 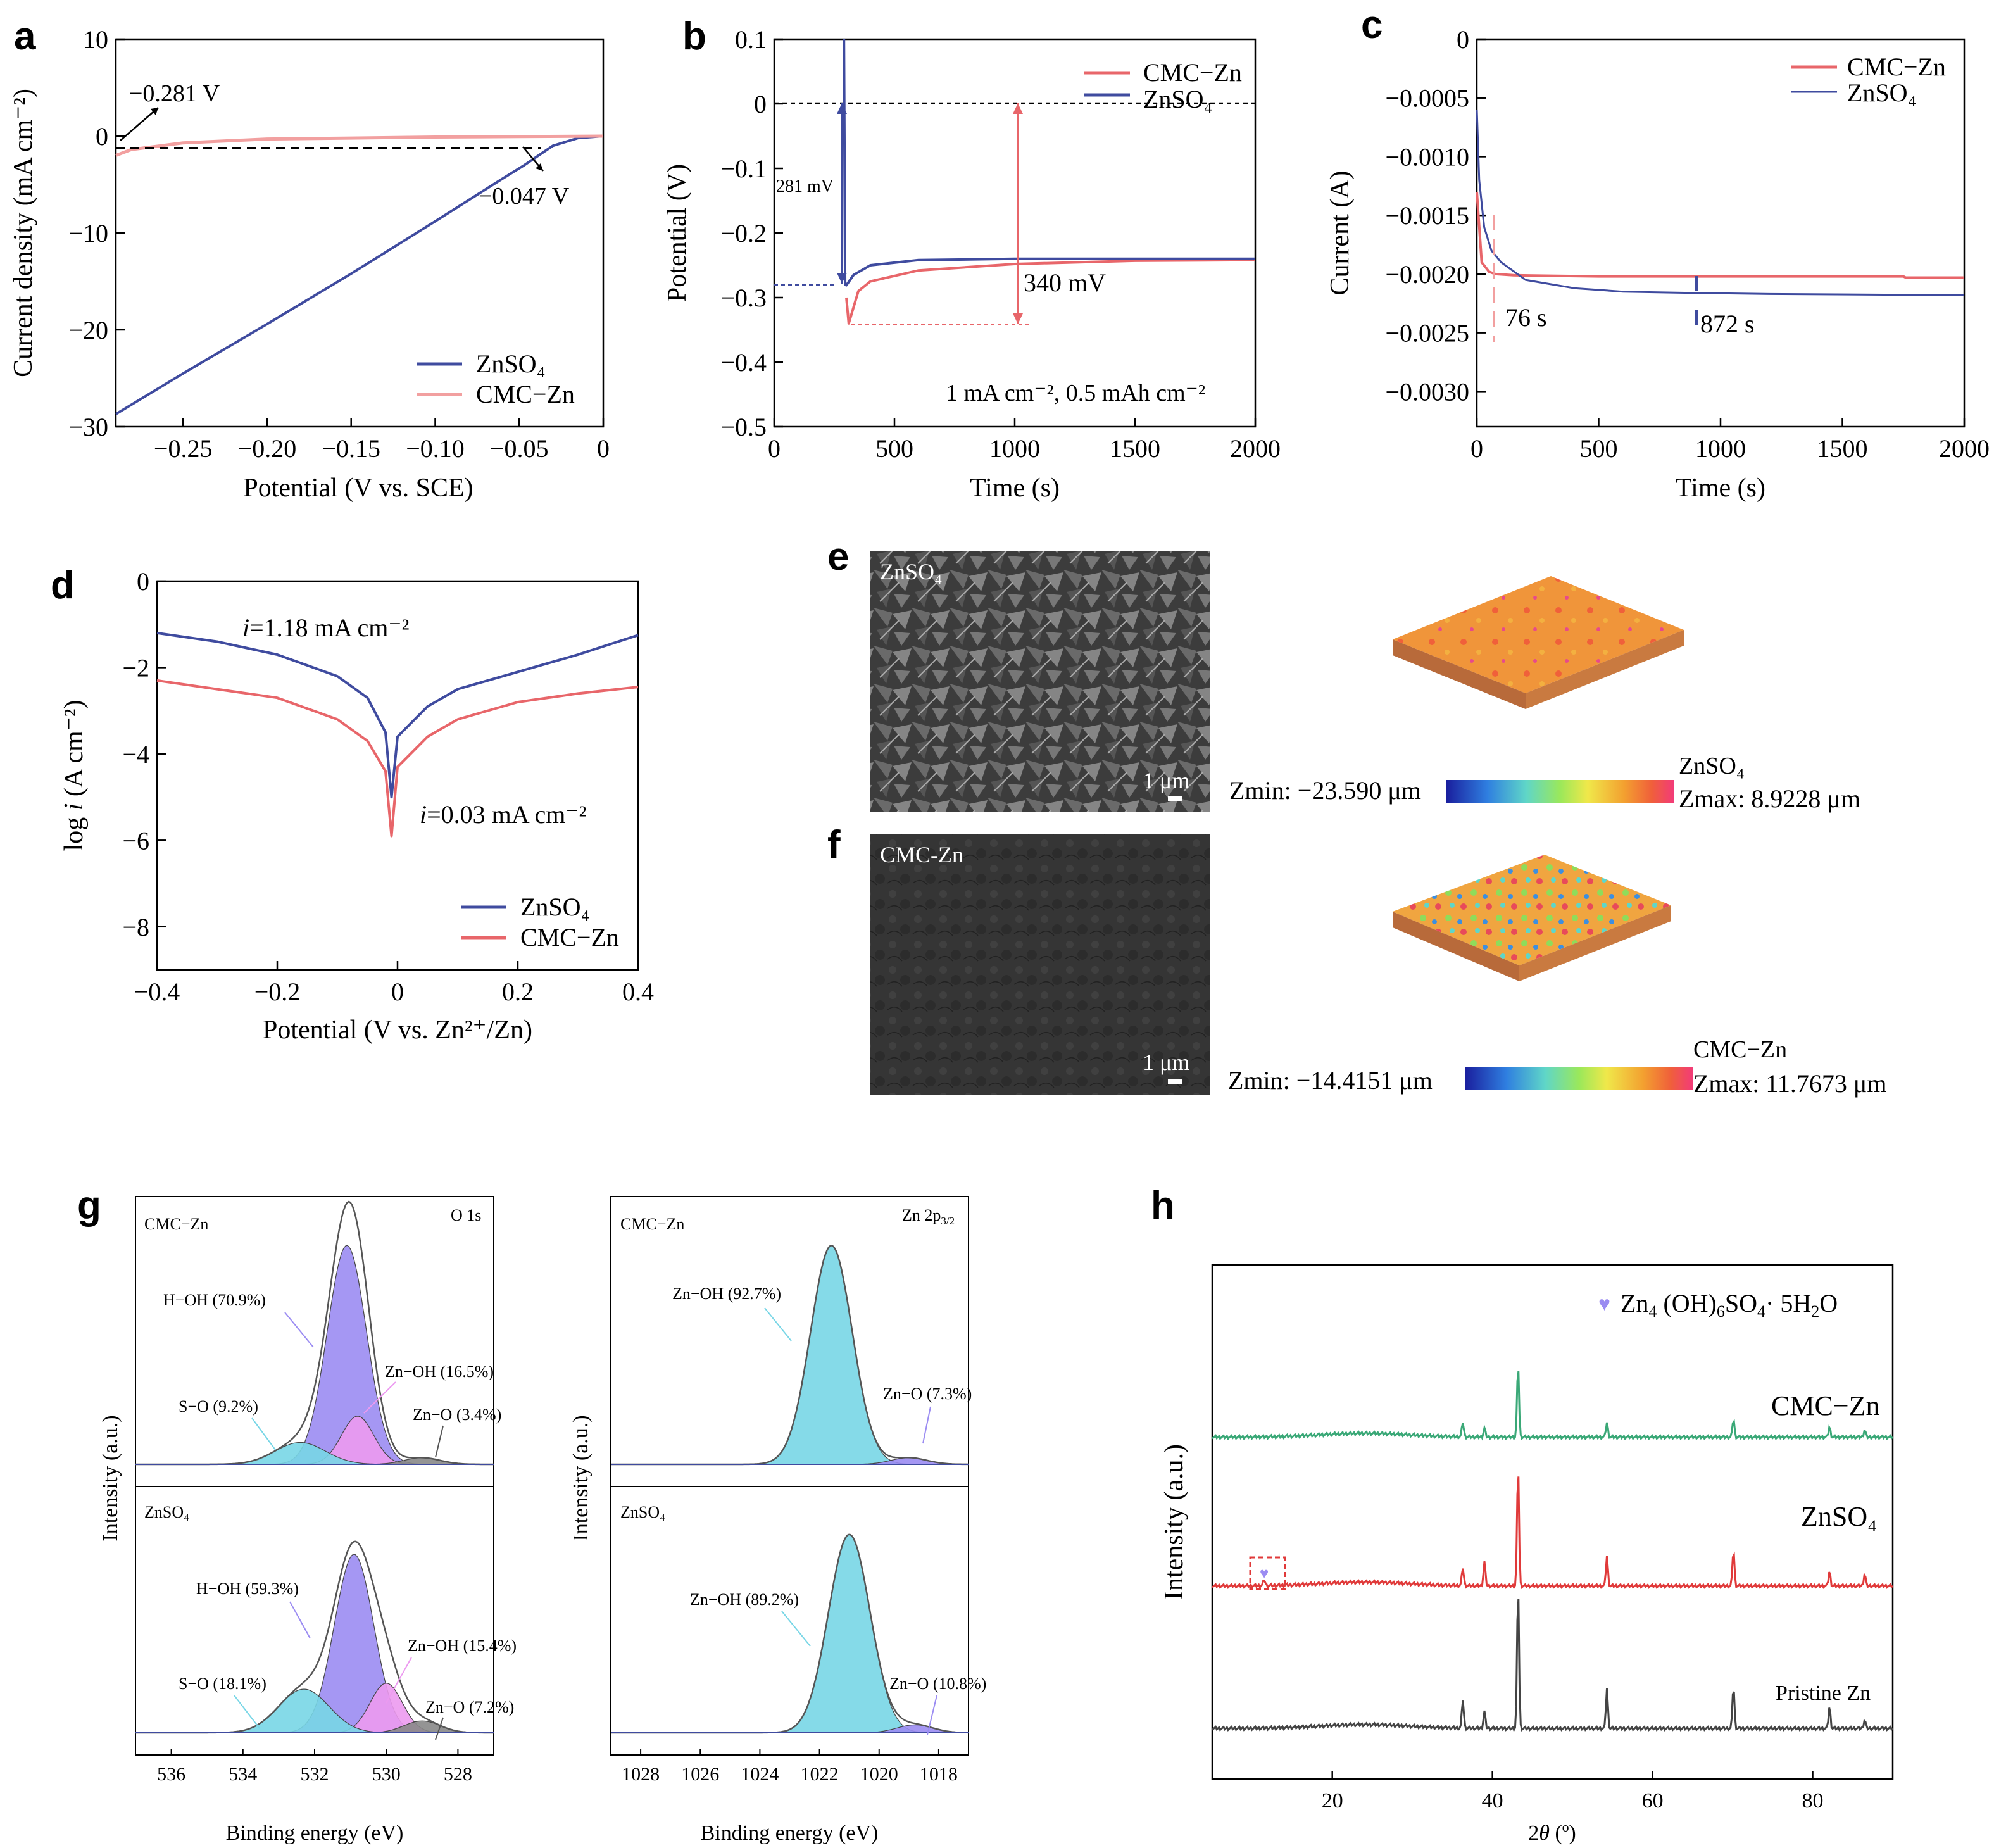 I want to click on x-tick-label: 1000, so click(x=1720, y=448).